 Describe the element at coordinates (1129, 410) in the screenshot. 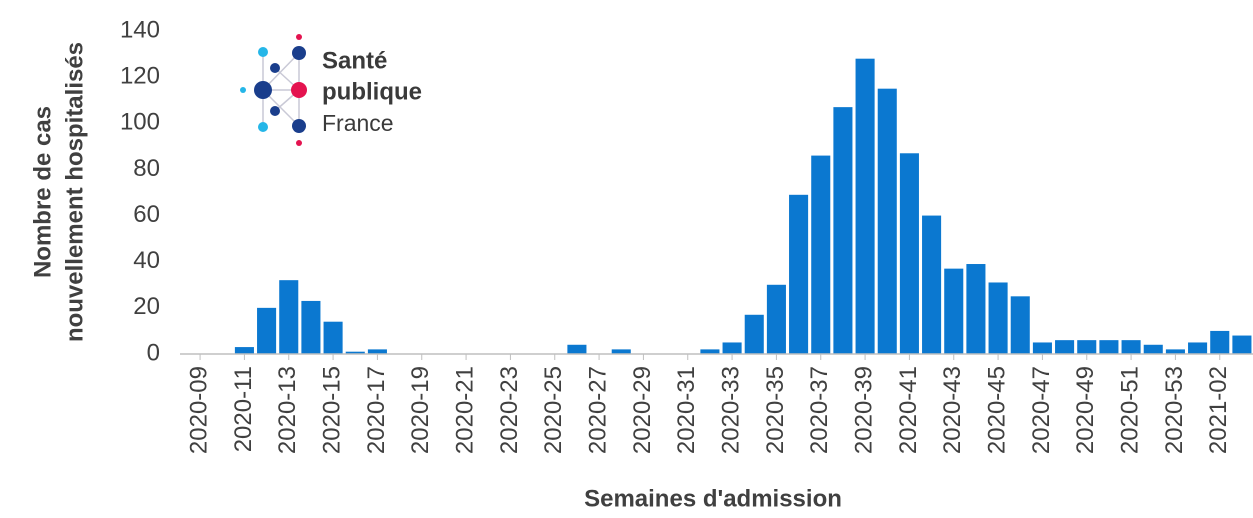

I see `x-tick-label: 2020-51` at that location.